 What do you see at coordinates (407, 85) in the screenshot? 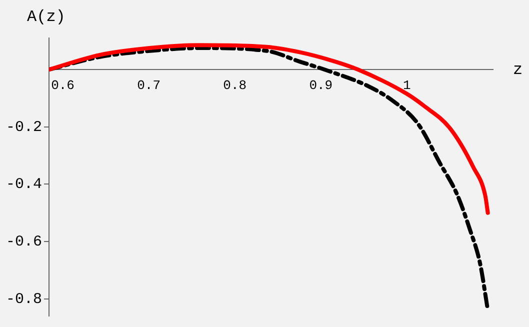
I see `x-tick-label: 1` at bounding box center [407, 85].